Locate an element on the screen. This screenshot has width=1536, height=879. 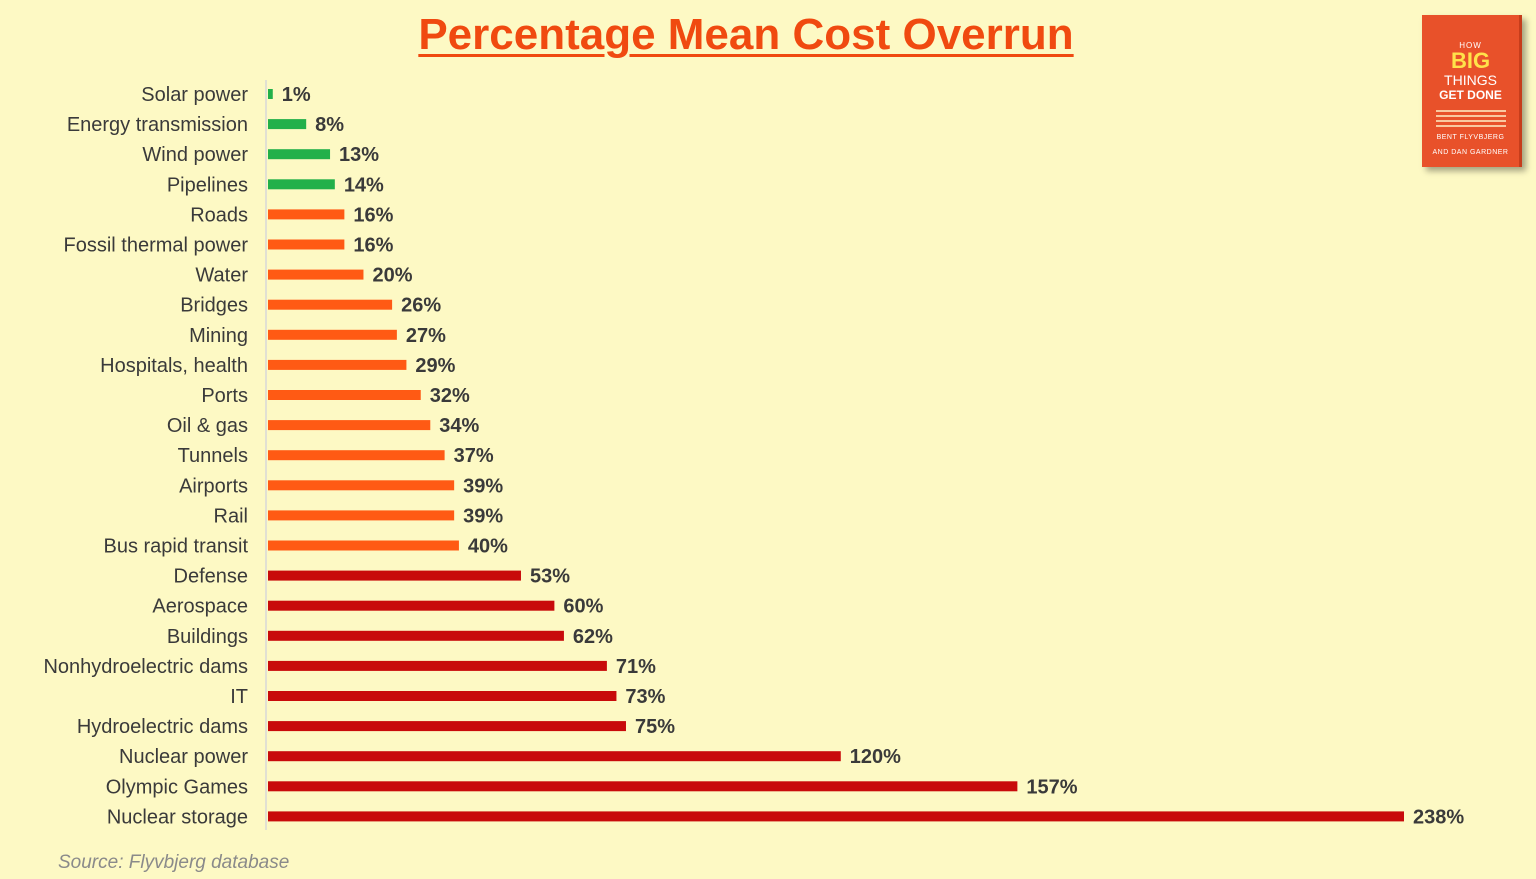
category-label: Wind power is located at coordinates (195, 155).